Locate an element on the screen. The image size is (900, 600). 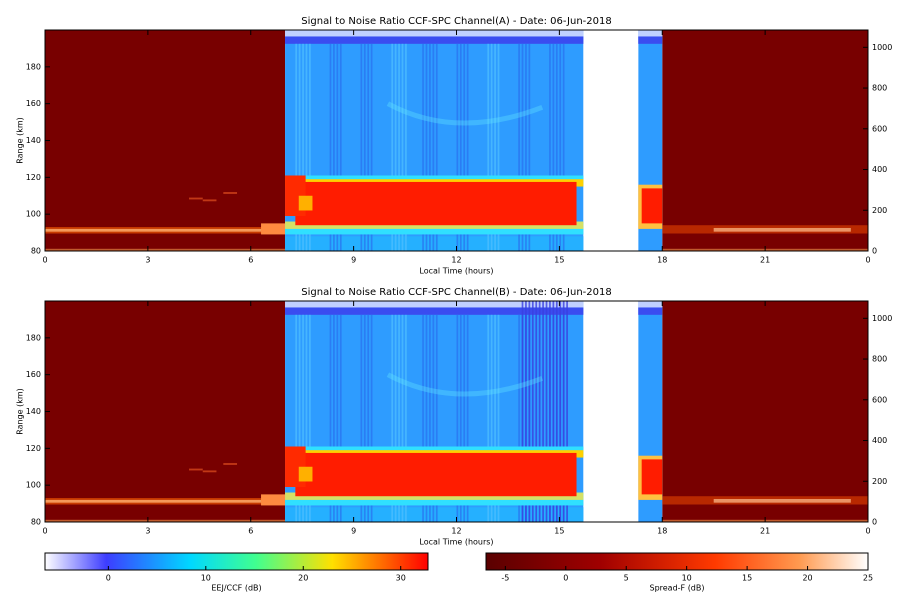
y2-tick-label: 800 is located at coordinates (879, 359).